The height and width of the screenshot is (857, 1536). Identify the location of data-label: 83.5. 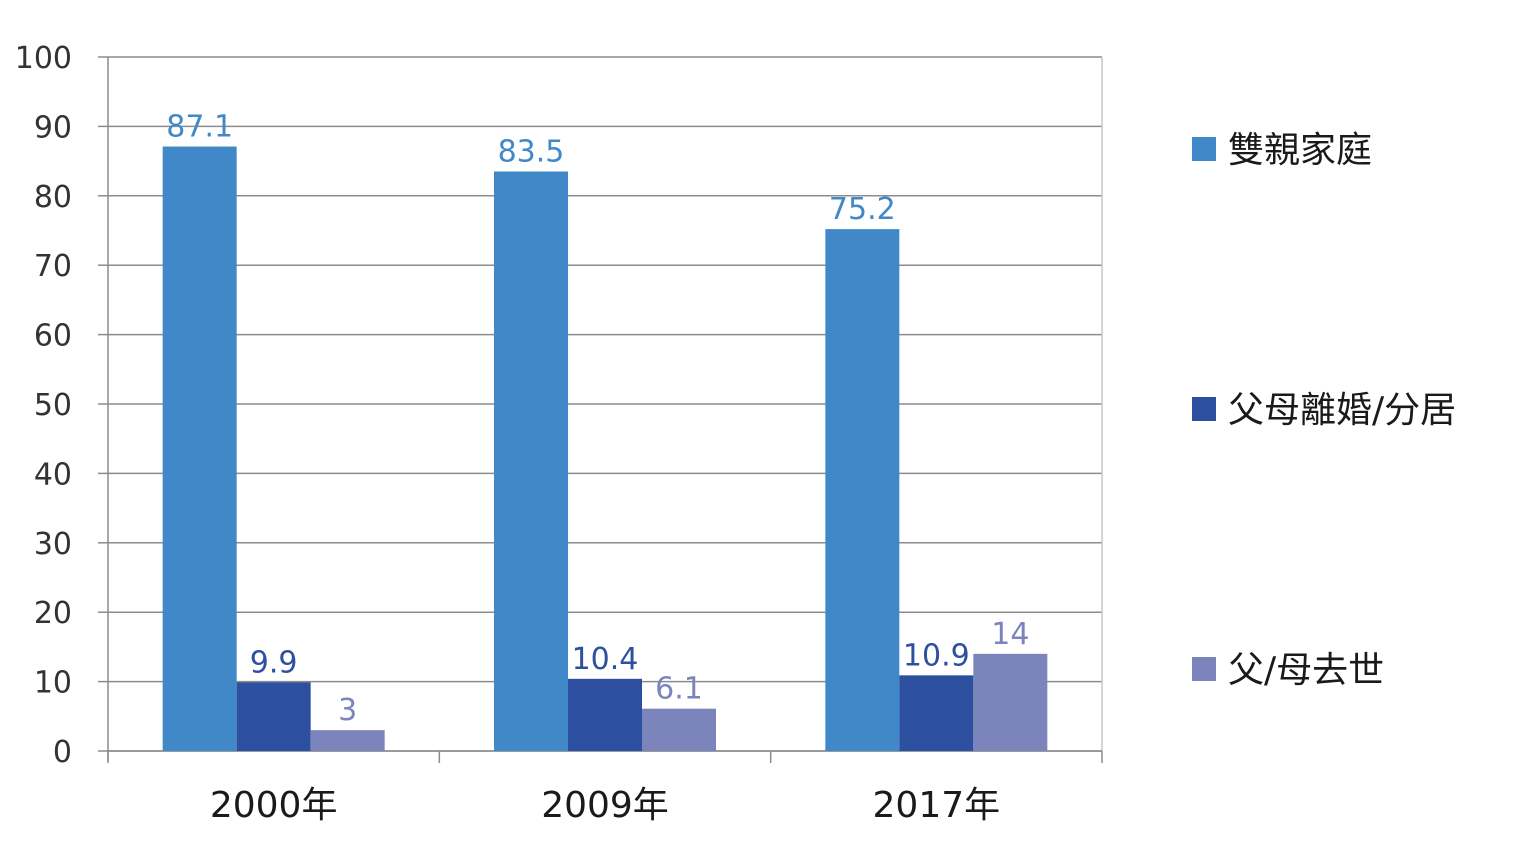
(531, 152).